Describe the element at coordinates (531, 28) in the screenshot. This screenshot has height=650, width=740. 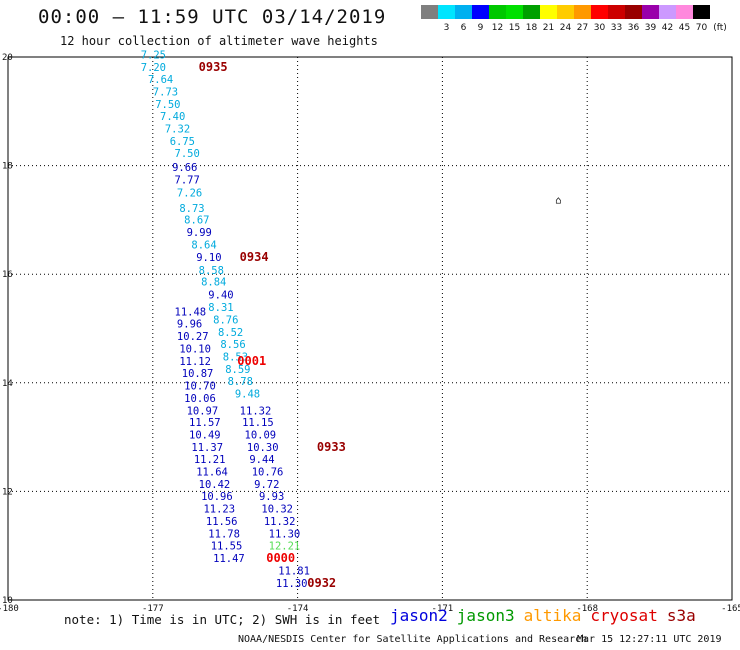
I see `colorbar-label: 18` at that location.